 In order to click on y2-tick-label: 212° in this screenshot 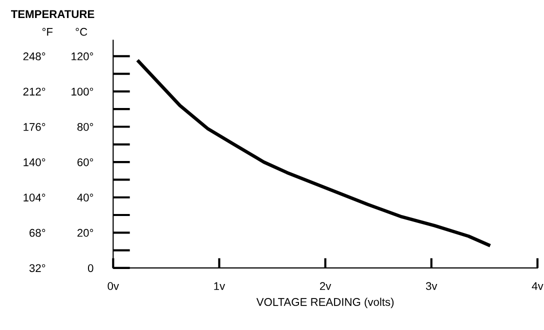, I will do `click(34, 92)`.